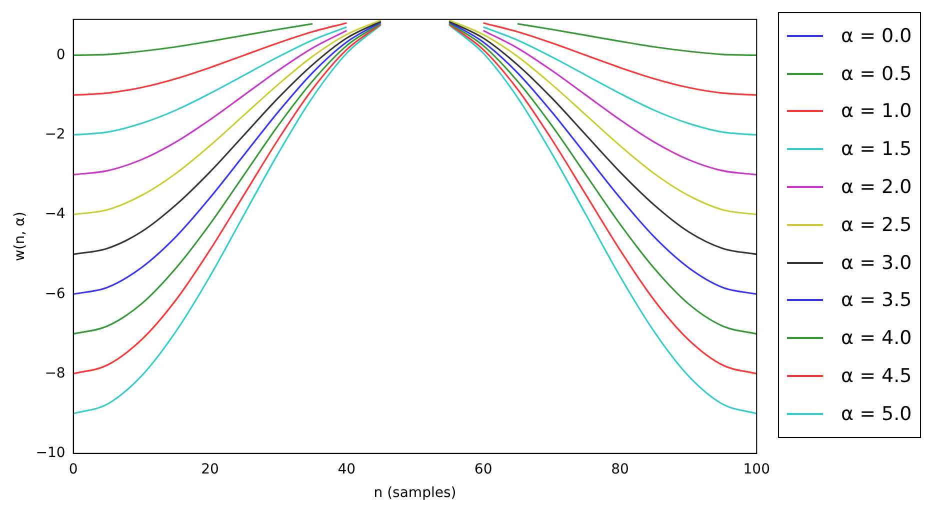 The width and height of the screenshot is (952, 514). Describe the element at coordinates (876, 263) in the screenshot. I see `legend-label: α = 3.0` at that location.